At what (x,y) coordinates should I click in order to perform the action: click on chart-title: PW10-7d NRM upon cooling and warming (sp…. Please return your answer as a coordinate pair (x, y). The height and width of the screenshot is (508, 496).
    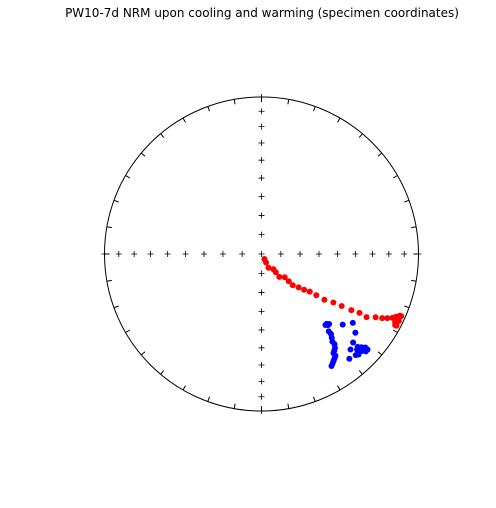
    Looking at the image, I should click on (262, 13).